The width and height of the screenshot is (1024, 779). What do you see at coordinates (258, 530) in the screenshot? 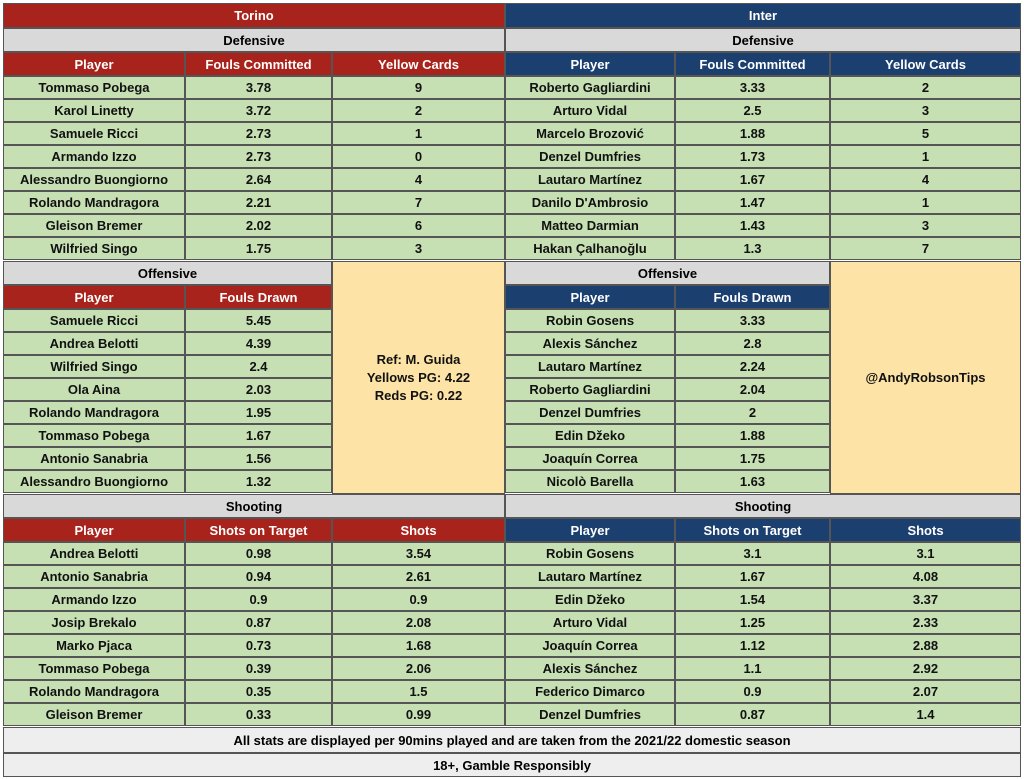
I see `column-header: Shots on Target` at bounding box center [258, 530].